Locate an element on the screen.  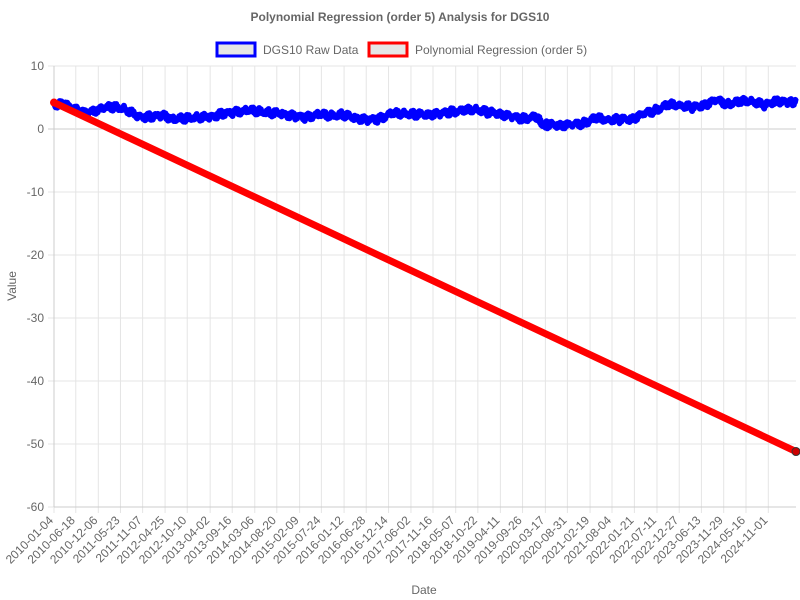
y-tick-label: -30 is located at coordinates (36, 318).